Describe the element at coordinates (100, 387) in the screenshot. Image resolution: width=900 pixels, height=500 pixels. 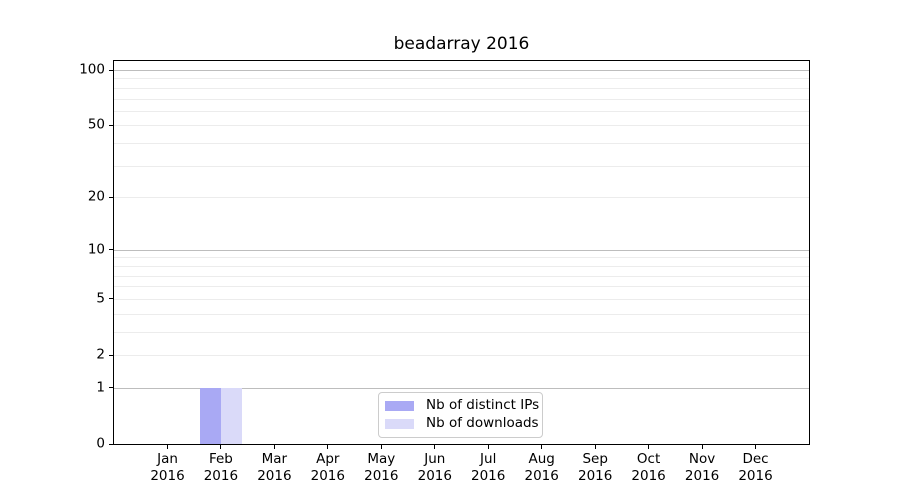
I see `y-tick-label: 1` at that location.